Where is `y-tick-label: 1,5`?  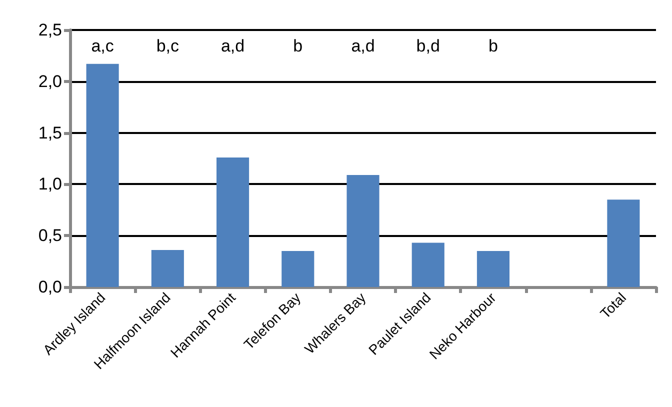
y-tick-label: 1,5 is located at coordinates (50, 132).